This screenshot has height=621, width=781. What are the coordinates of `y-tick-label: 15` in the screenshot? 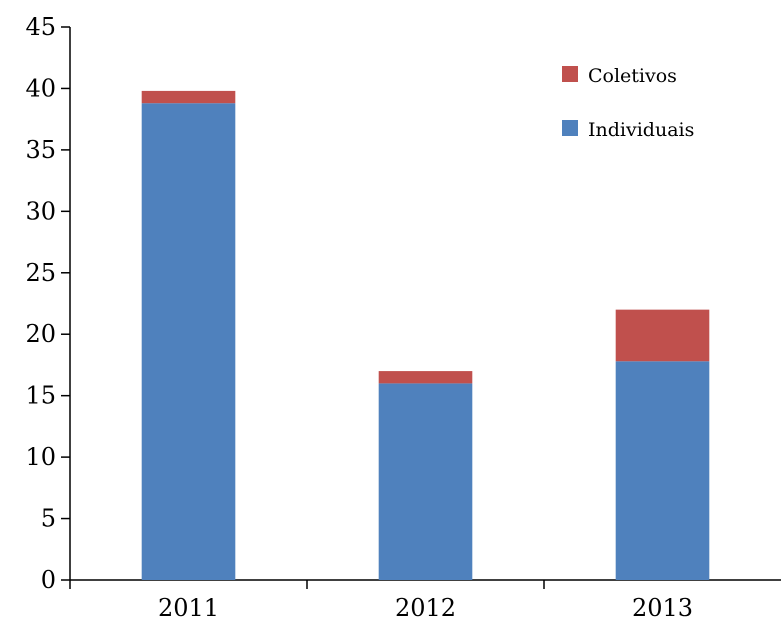 It's located at (40, 396).